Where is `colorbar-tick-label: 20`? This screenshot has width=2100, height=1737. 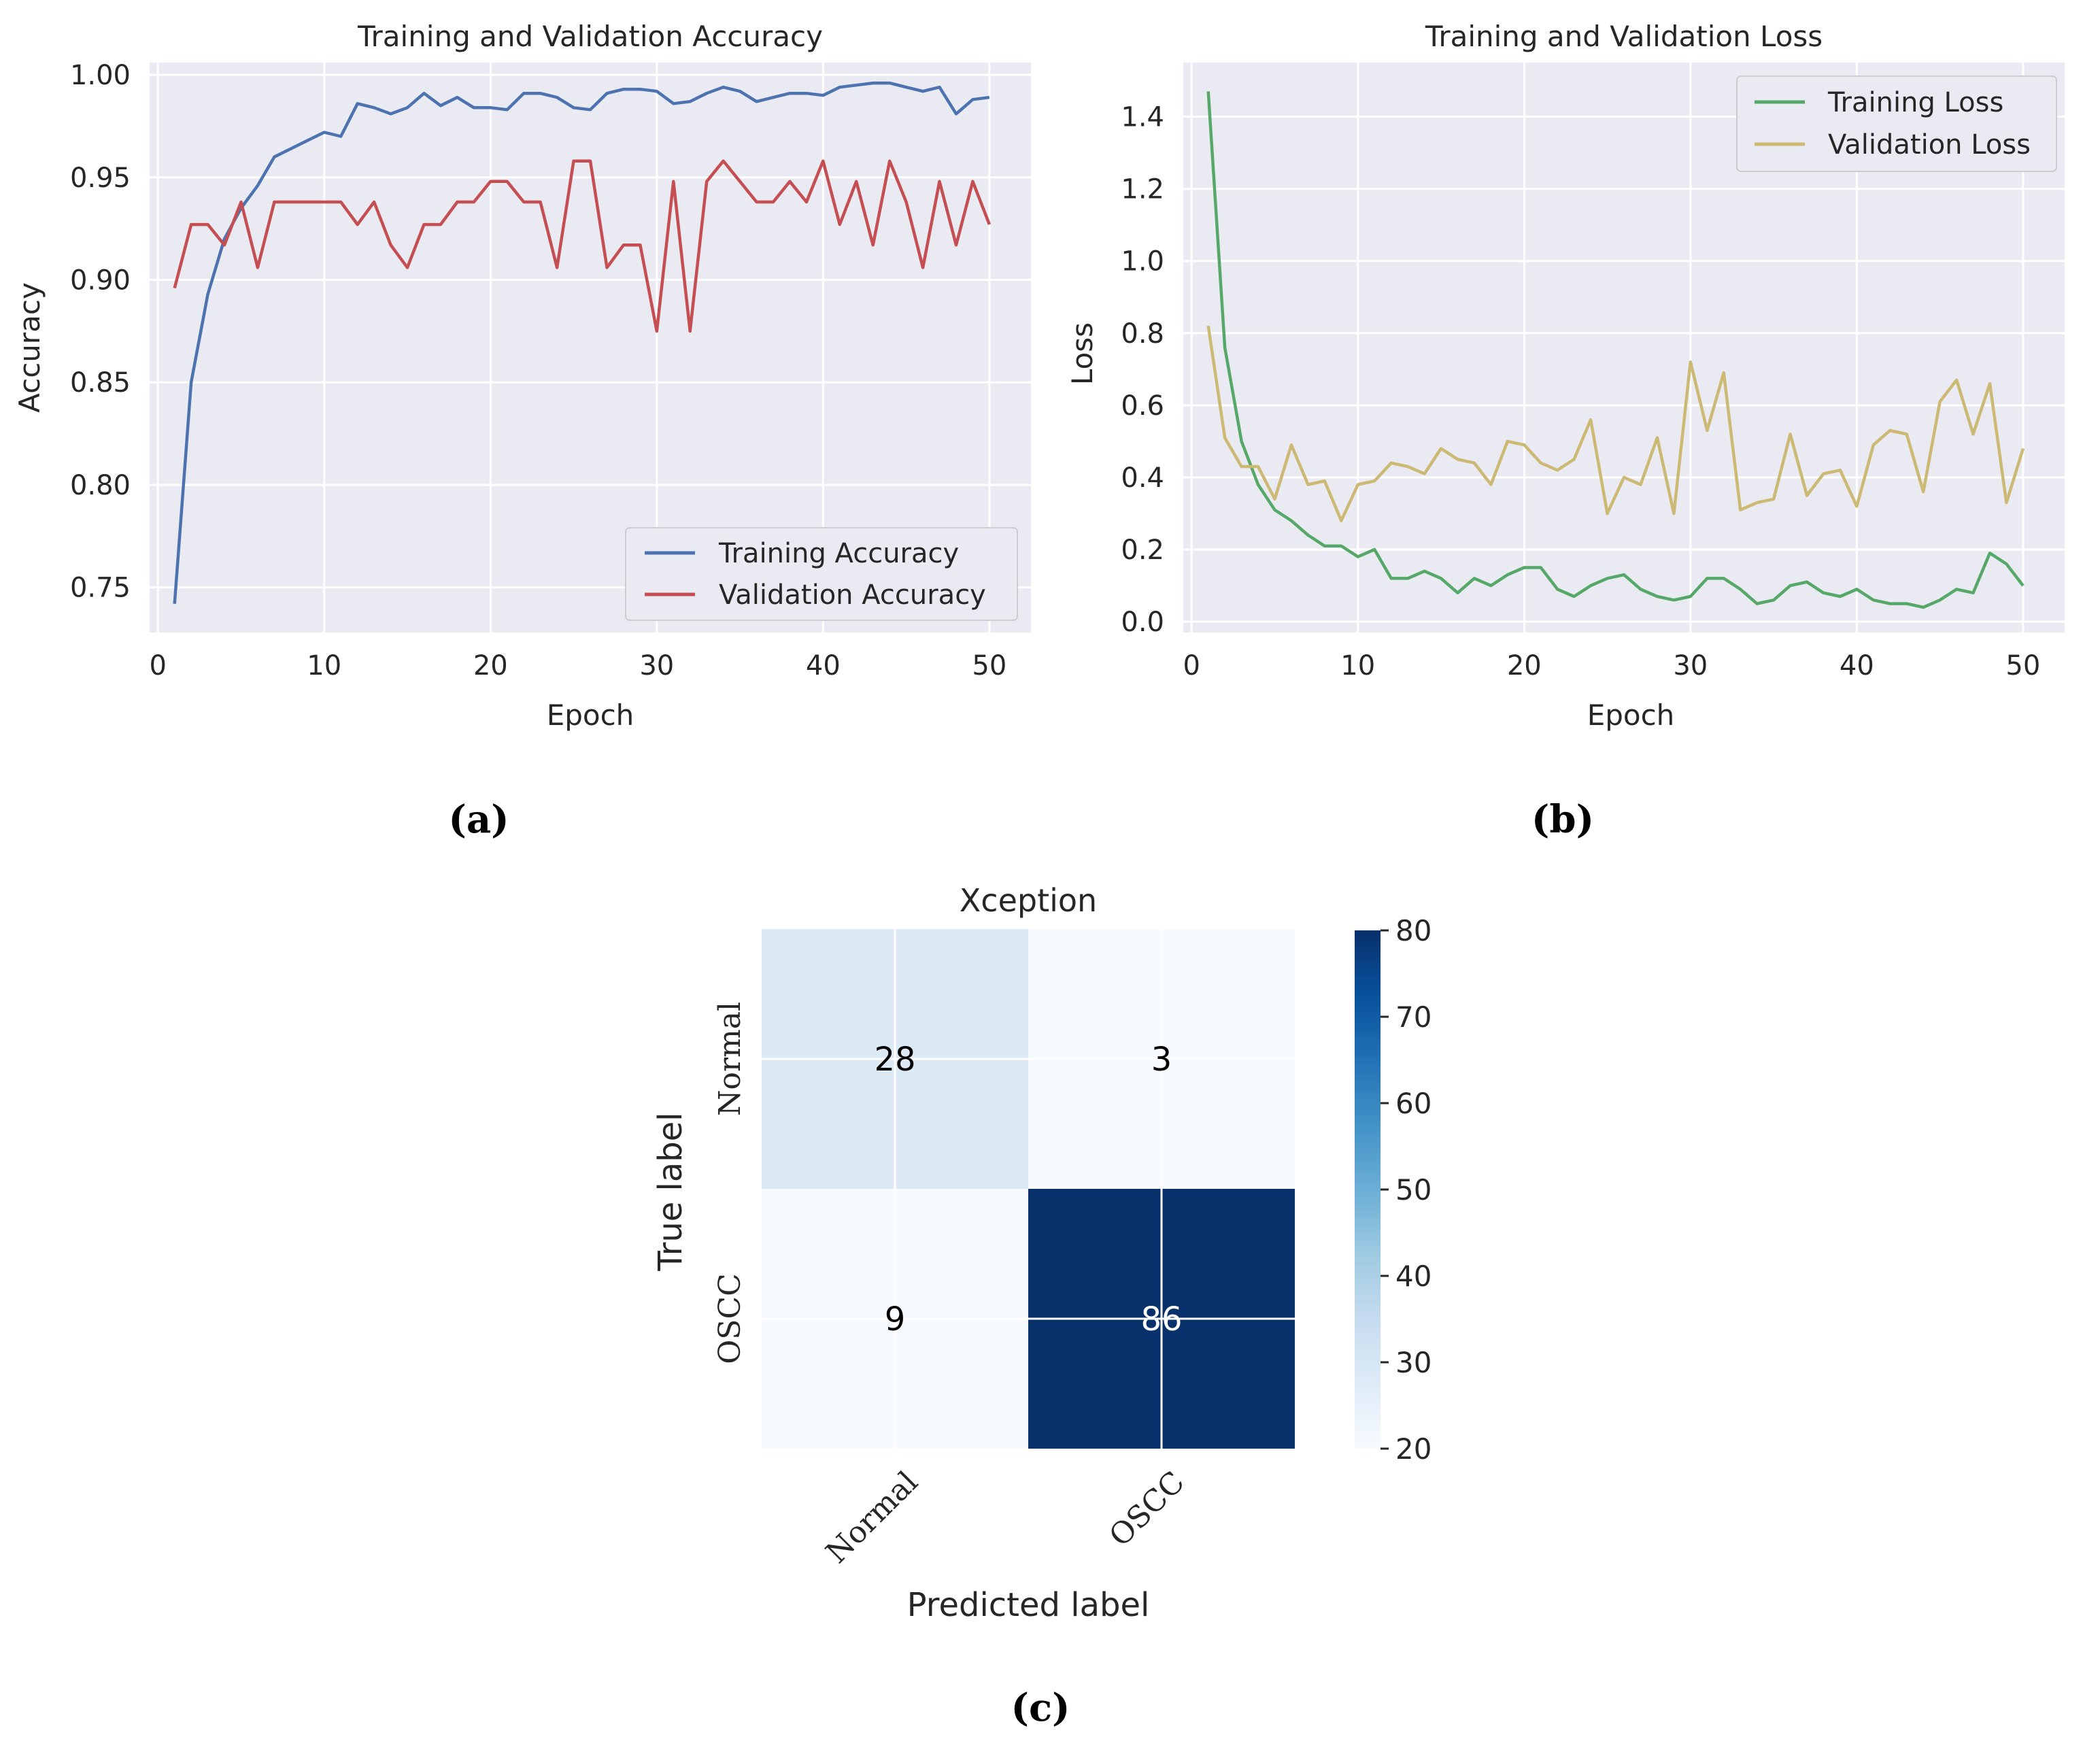 colorbar-tick-label: 20 is located at coordinates (1413, 1449).